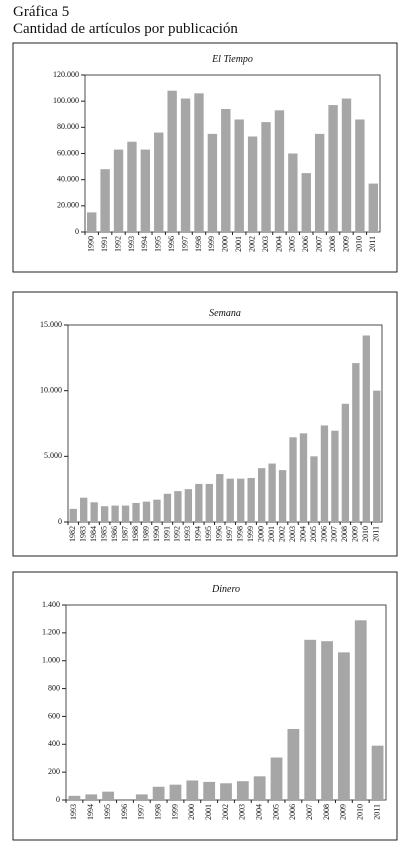  Describe the element at coordinates (198, 244) in the screenshot. I see `x-tick-label: 1998` at that location.